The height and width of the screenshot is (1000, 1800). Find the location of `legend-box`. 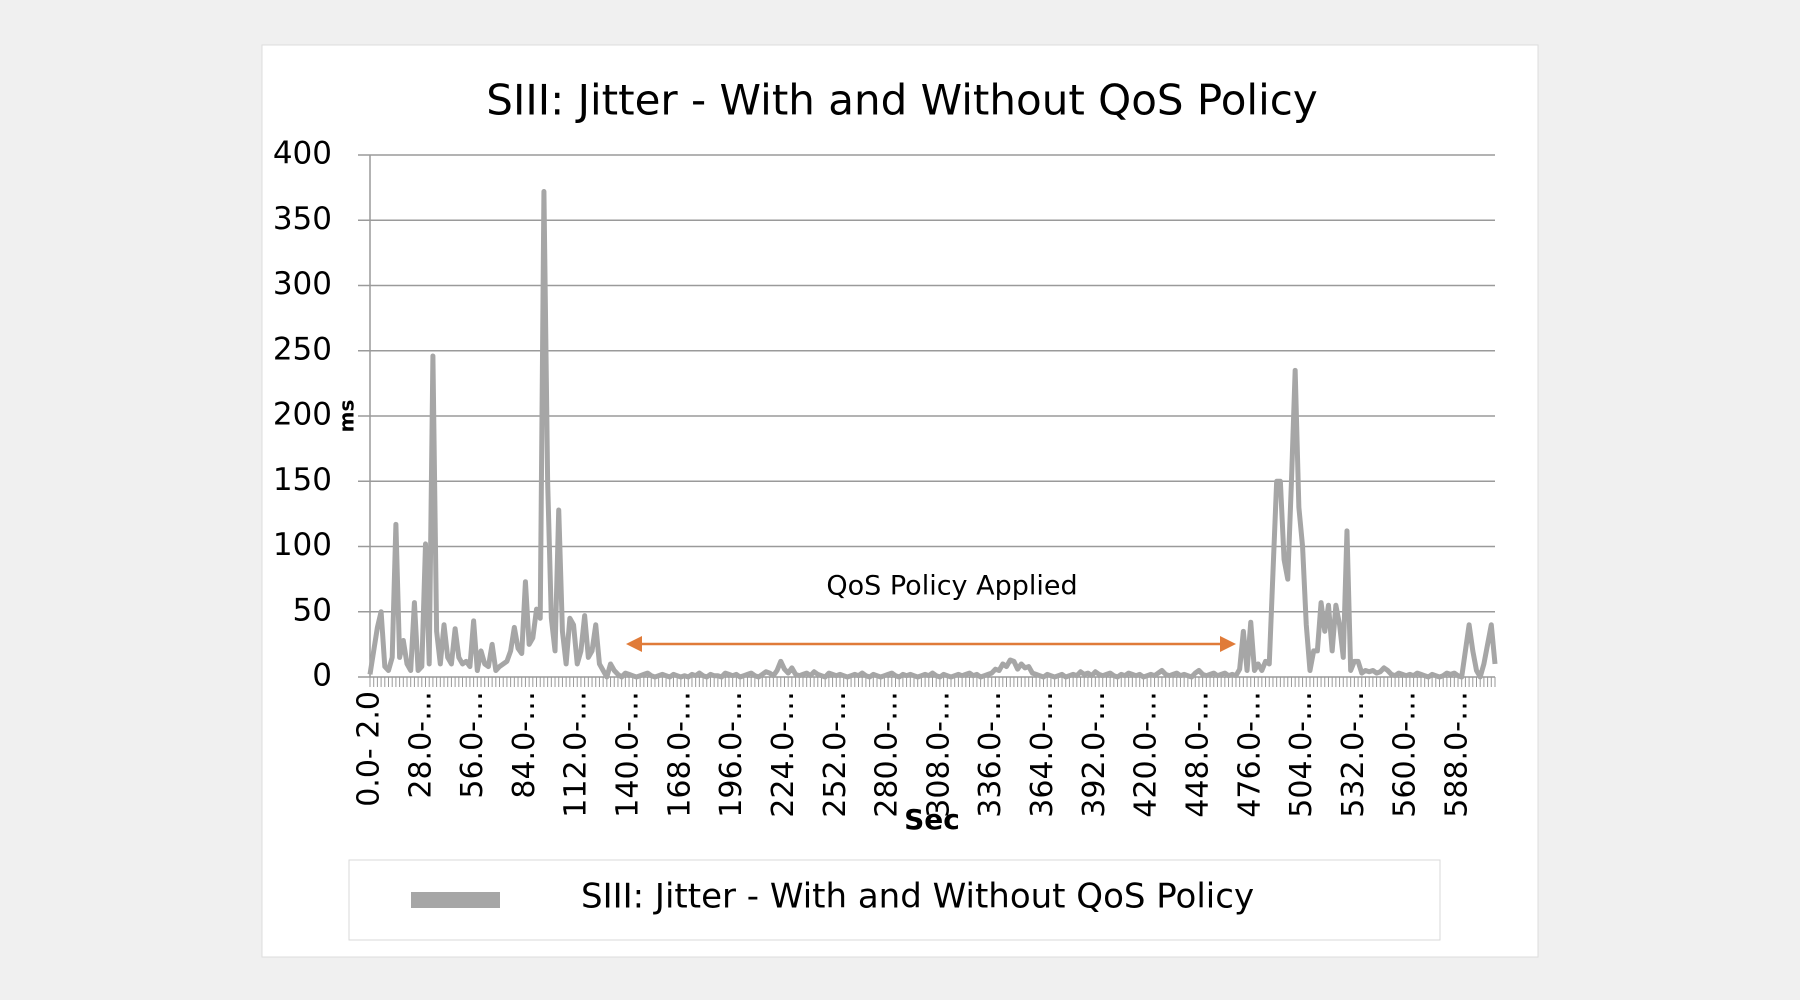

legend-box is located at coordinates (894, 900).